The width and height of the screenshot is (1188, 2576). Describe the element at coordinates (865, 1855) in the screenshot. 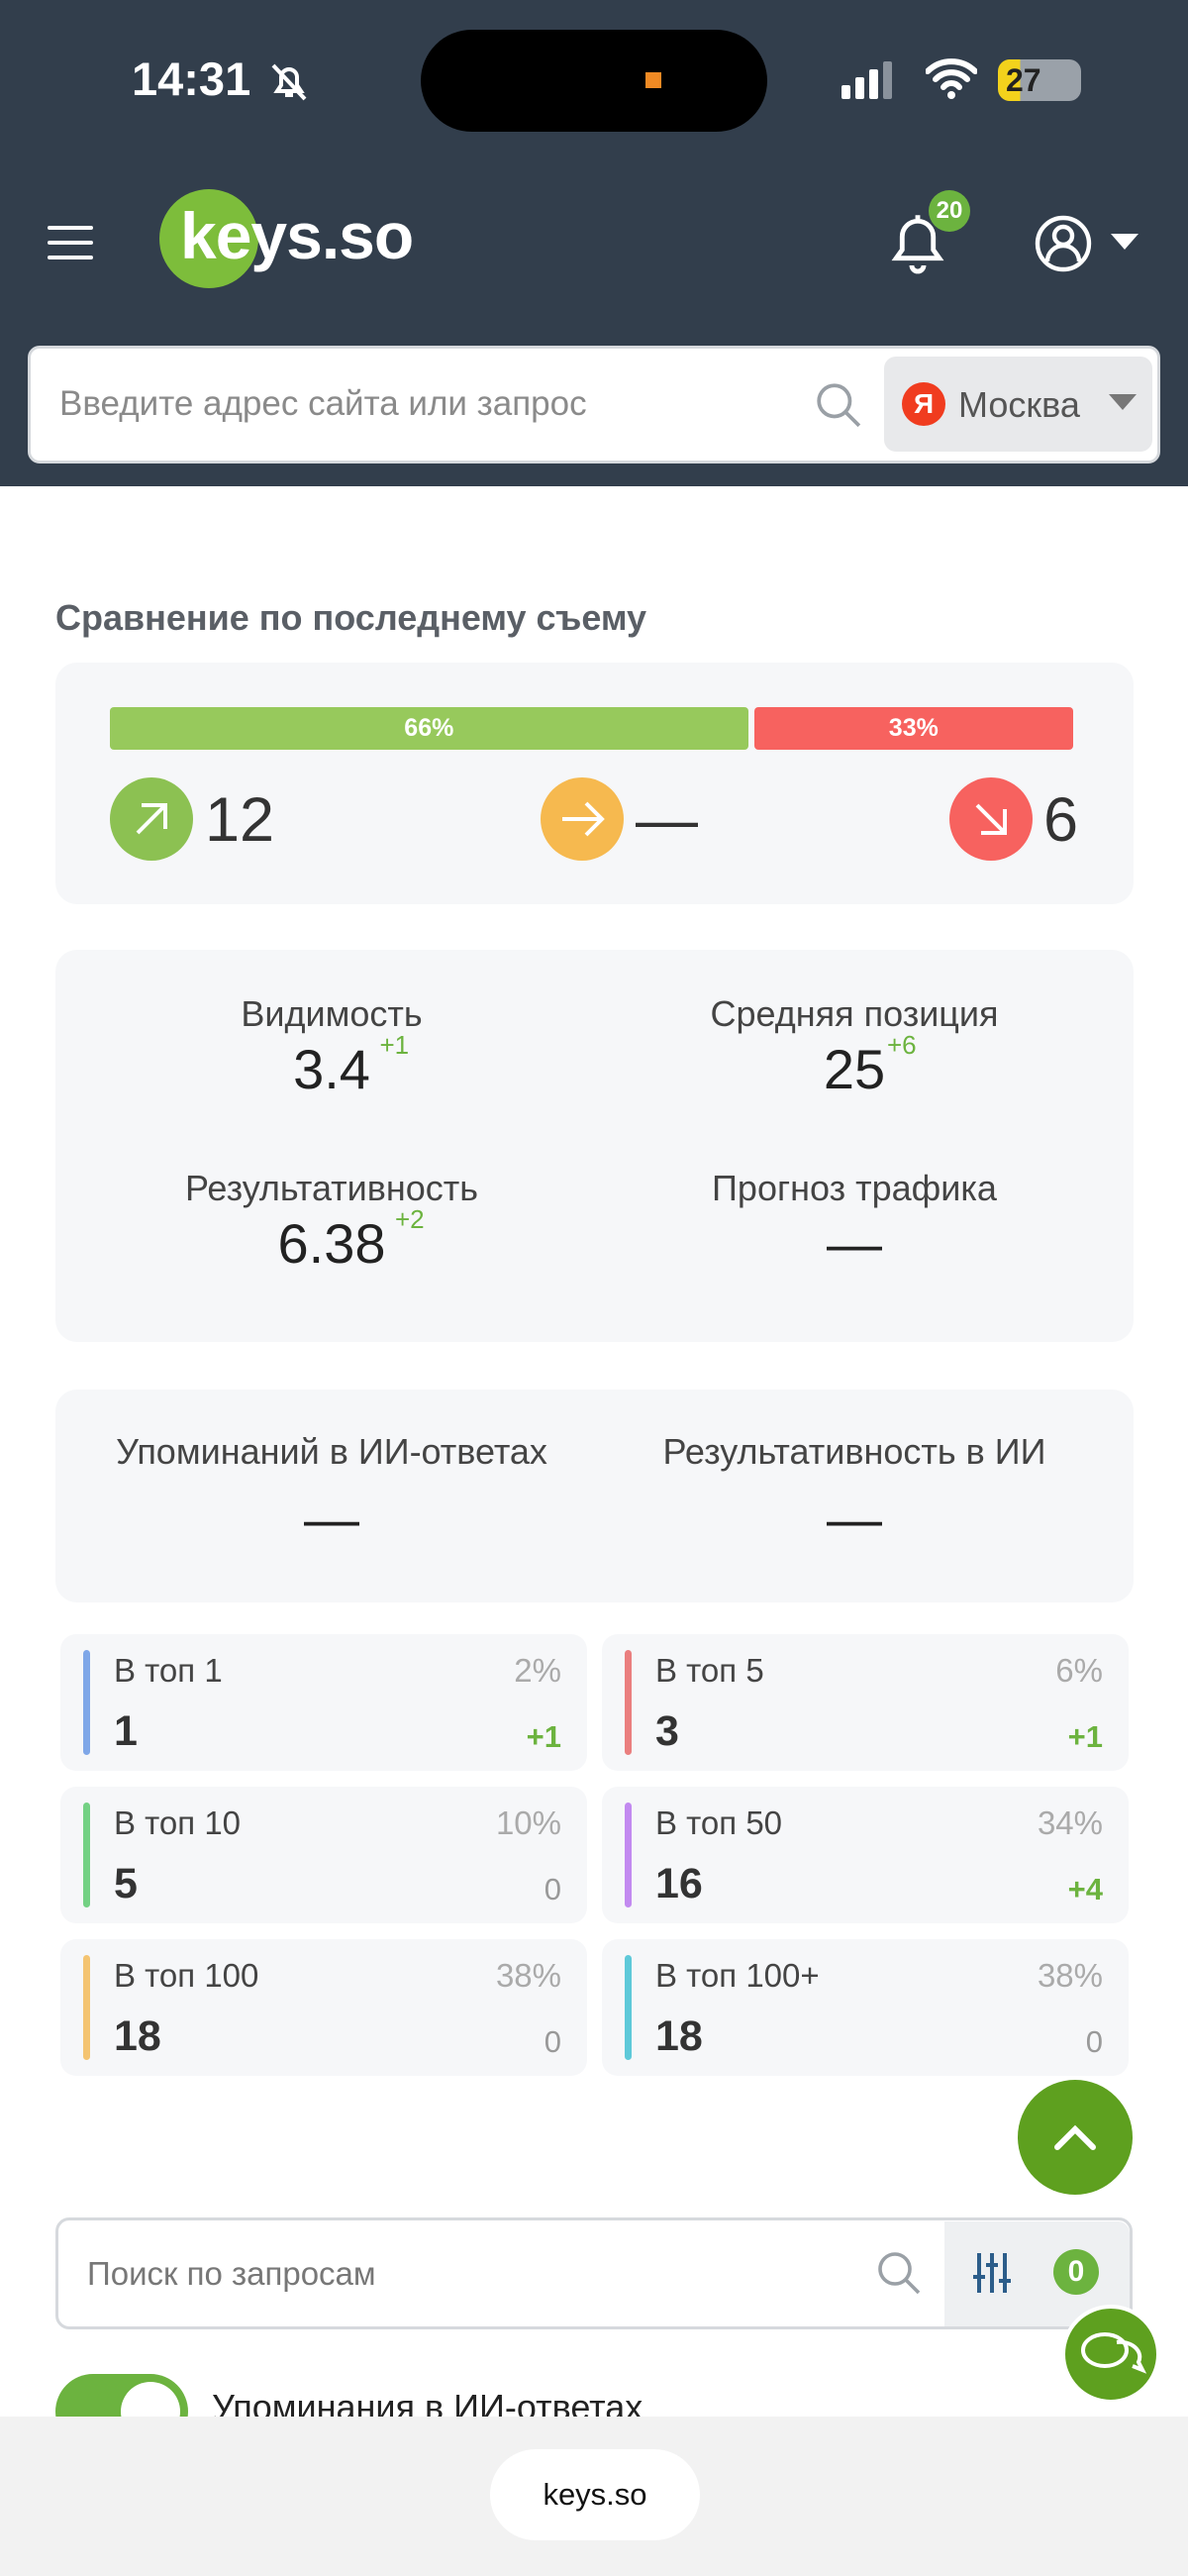

I see `top-tile: В топ 50 16 34% +4` at that location.